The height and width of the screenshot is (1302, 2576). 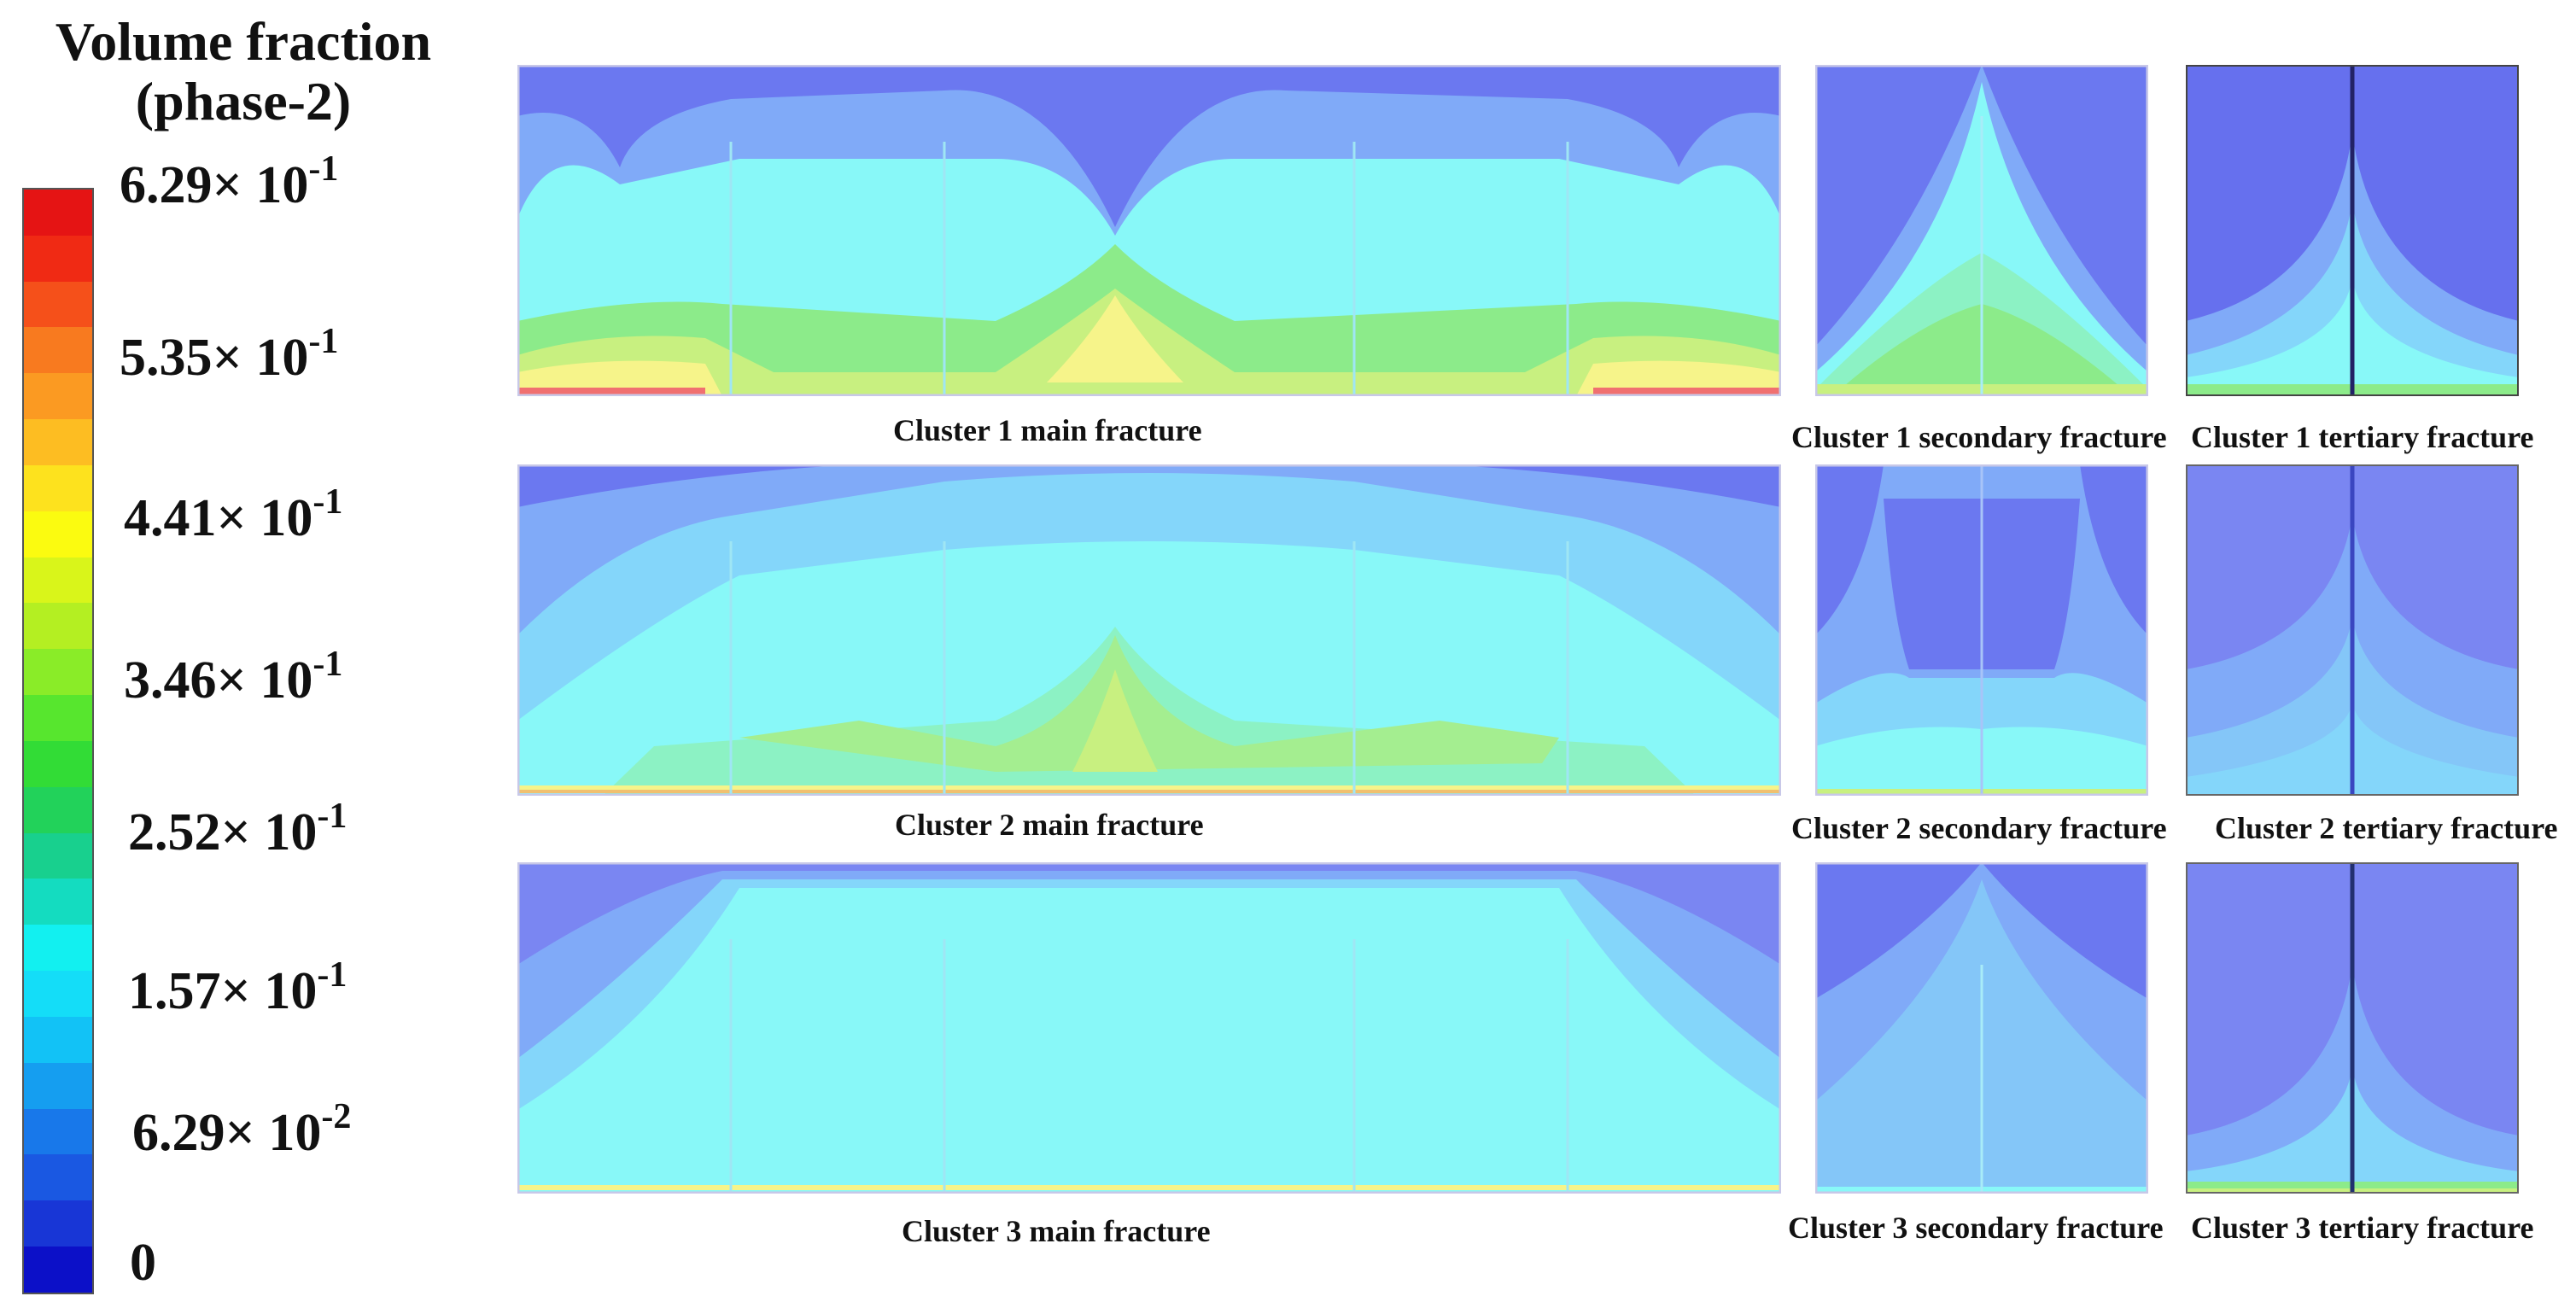 I want to click on contour-cluster3-secondary, so click(x=1982, y=1028).